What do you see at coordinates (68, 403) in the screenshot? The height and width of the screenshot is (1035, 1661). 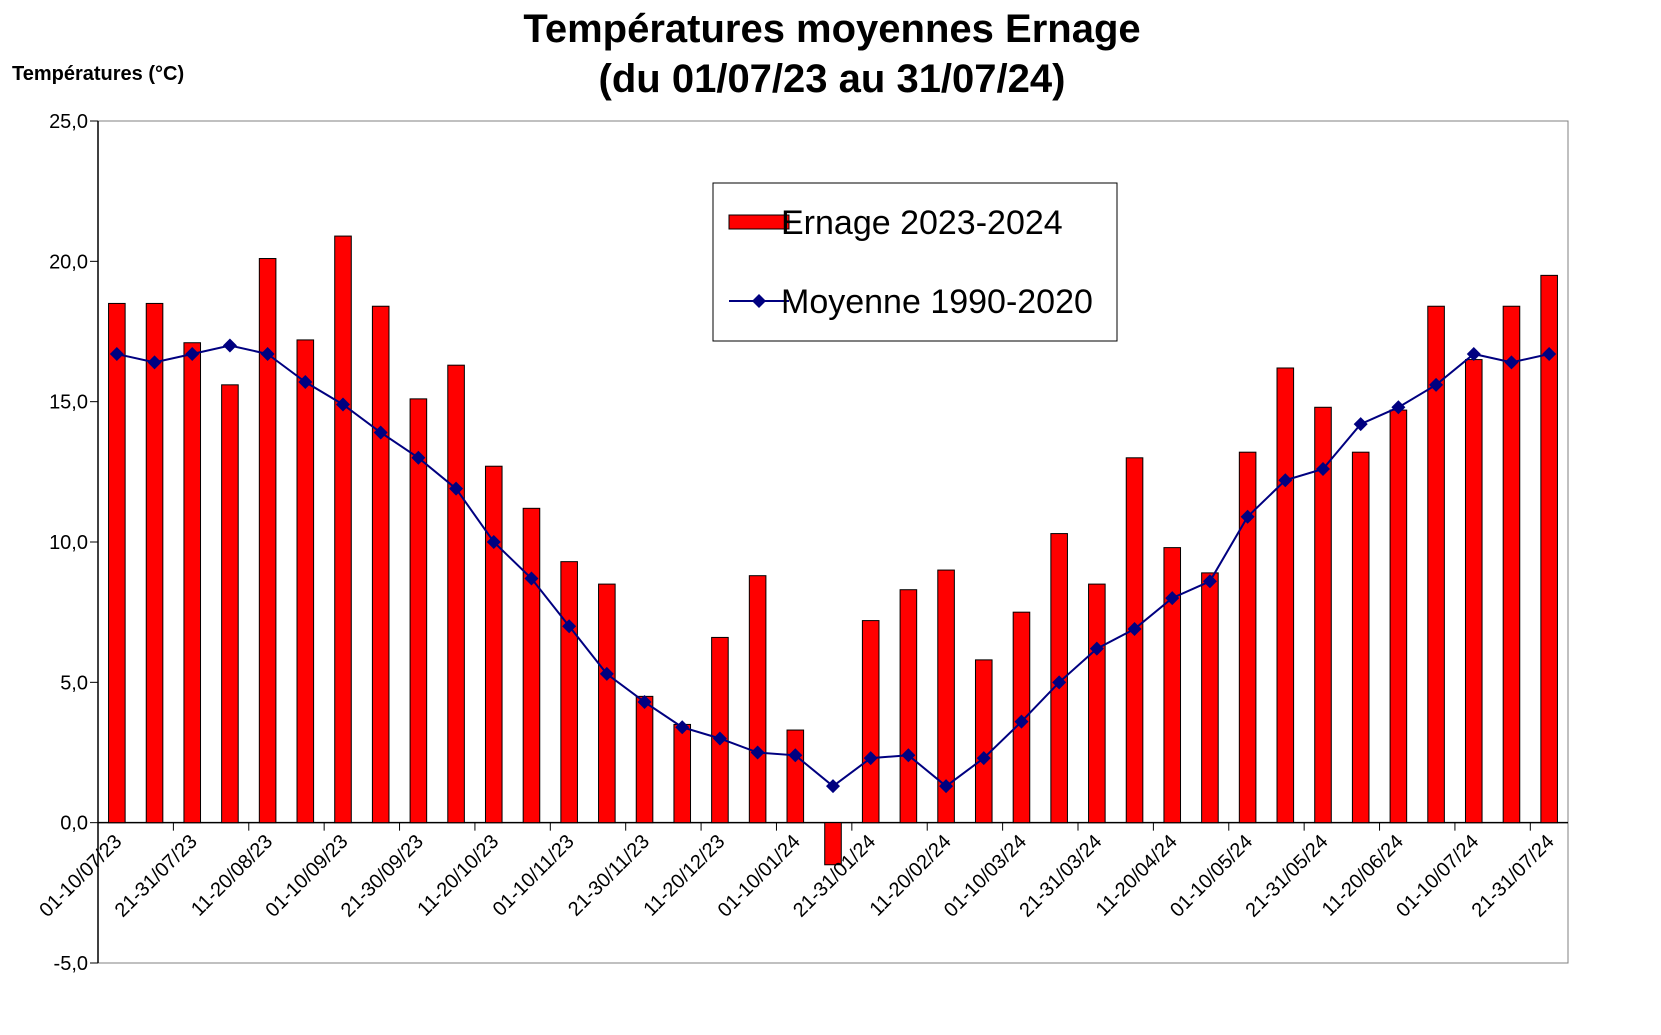 I see `y-tick-label: 15,0` at bounding box center [68, 403].